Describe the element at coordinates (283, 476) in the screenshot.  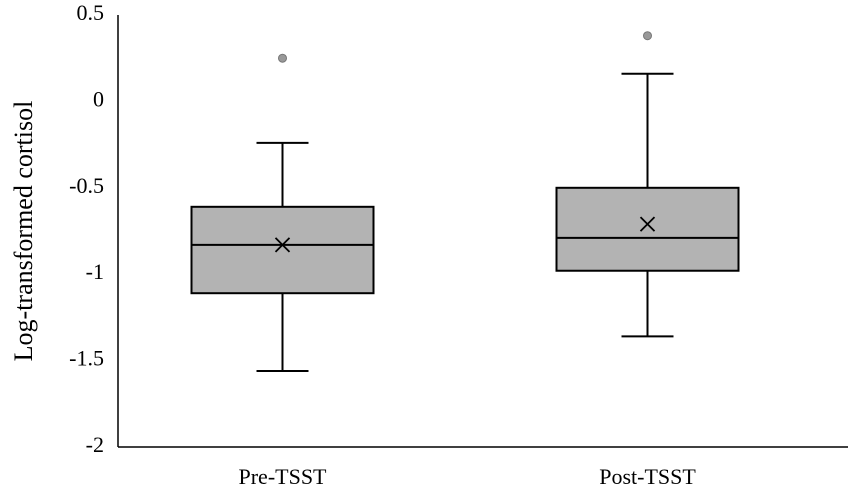
I see `x-tick-label: Pre-TSST` at that location.